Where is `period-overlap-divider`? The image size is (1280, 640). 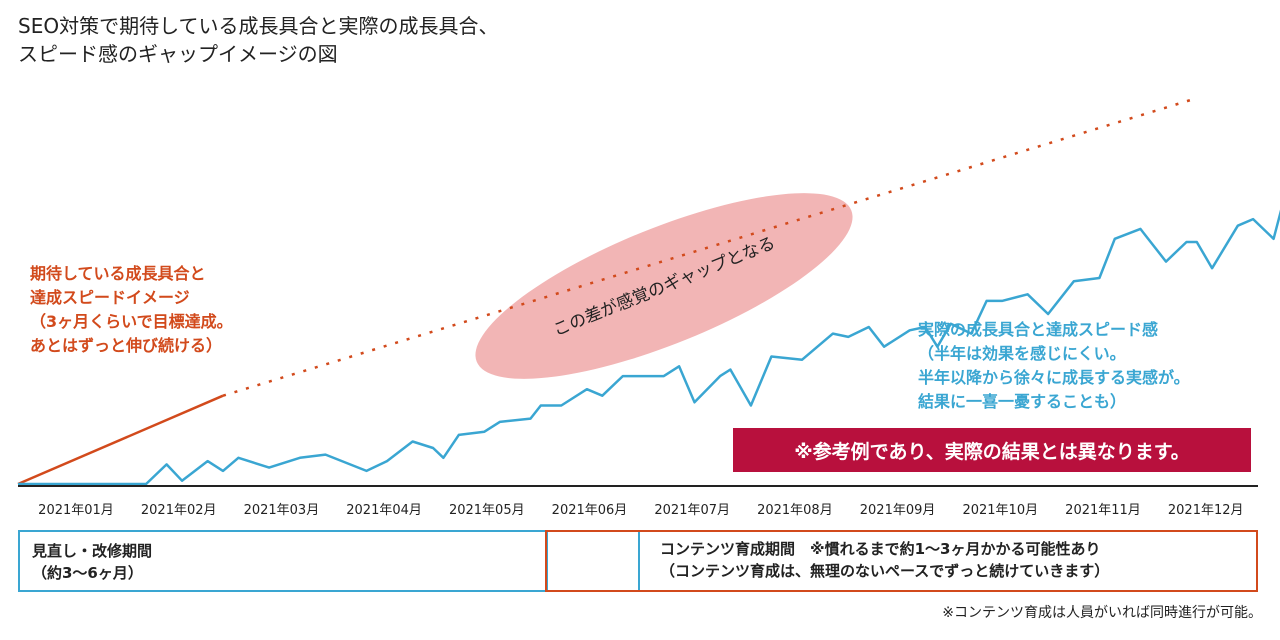 period-overlap-divider is located at coordinates (639, 561).